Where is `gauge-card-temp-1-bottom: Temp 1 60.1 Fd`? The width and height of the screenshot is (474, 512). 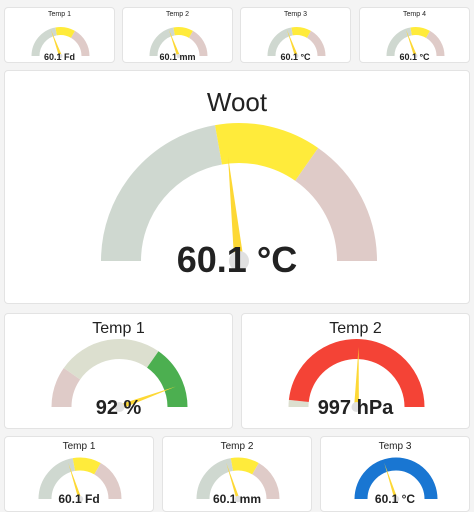 gauge-card-temp-1-bottom: Temp 1 60.1 Fd is located at coordinates (79, 474).